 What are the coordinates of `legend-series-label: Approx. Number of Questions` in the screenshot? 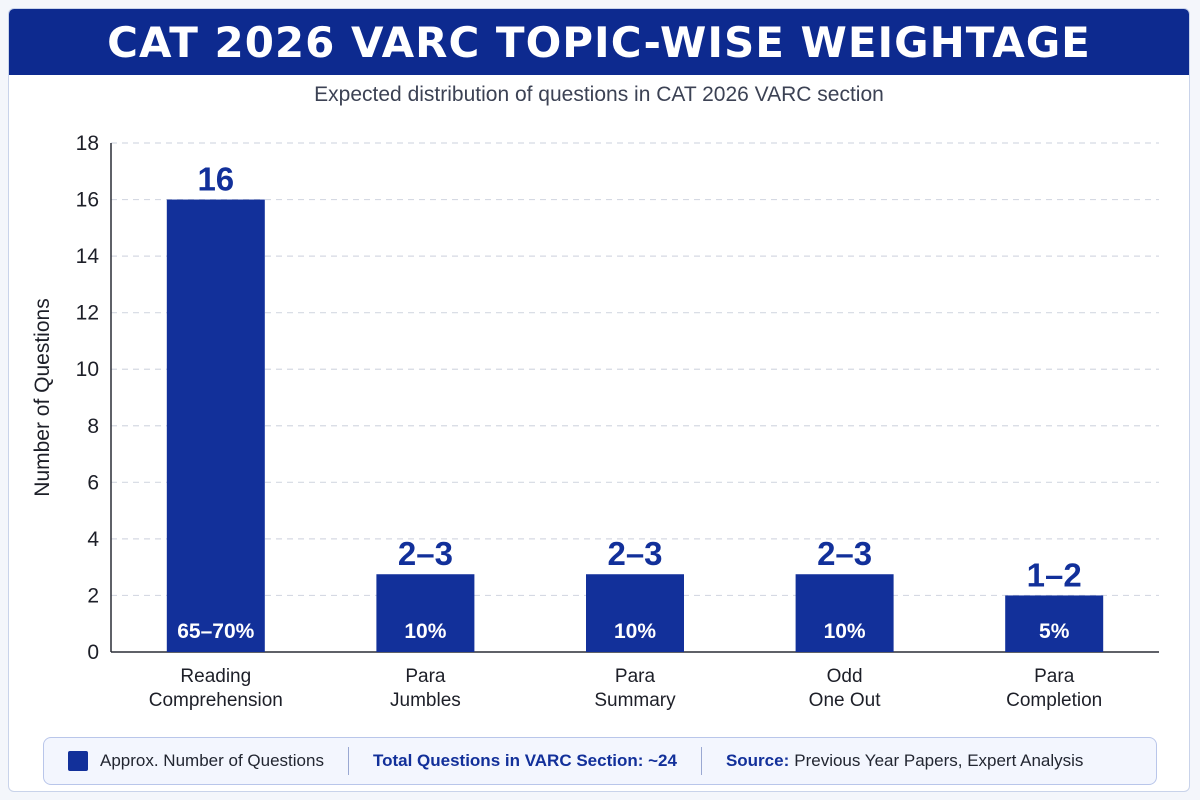 It's located at (212, 760).